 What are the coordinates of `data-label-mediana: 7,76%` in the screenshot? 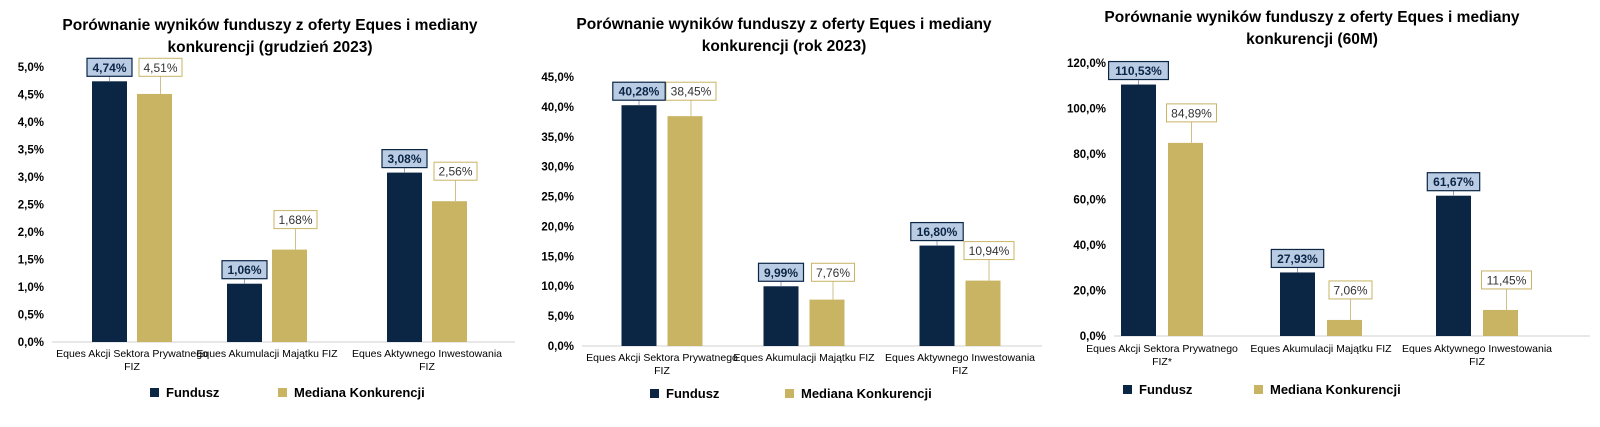 It's located at (833, 273).